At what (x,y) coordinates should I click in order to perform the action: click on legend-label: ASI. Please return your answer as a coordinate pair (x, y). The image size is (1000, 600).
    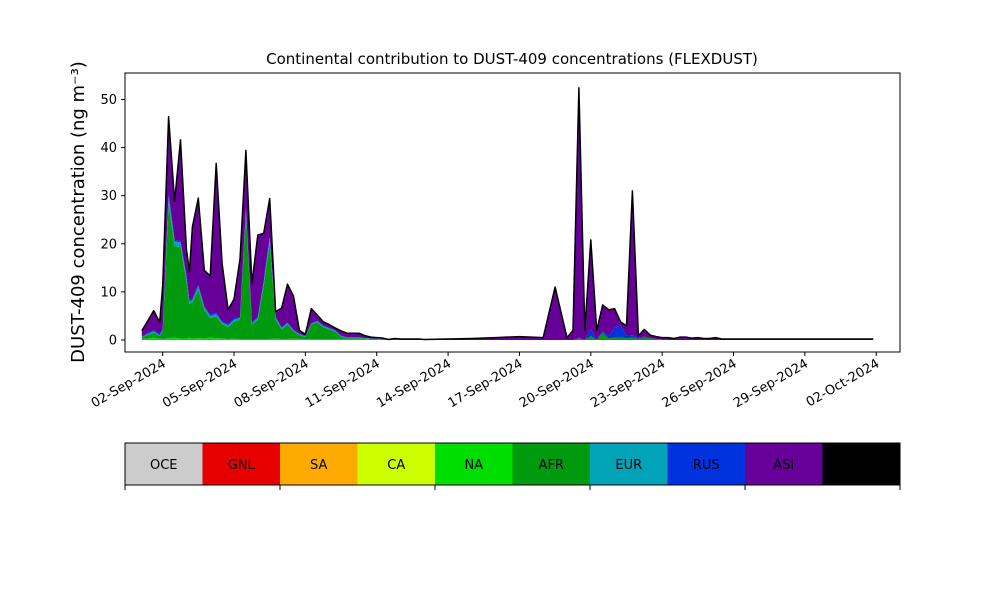
    Looking at the image, I should click on (783, 465).